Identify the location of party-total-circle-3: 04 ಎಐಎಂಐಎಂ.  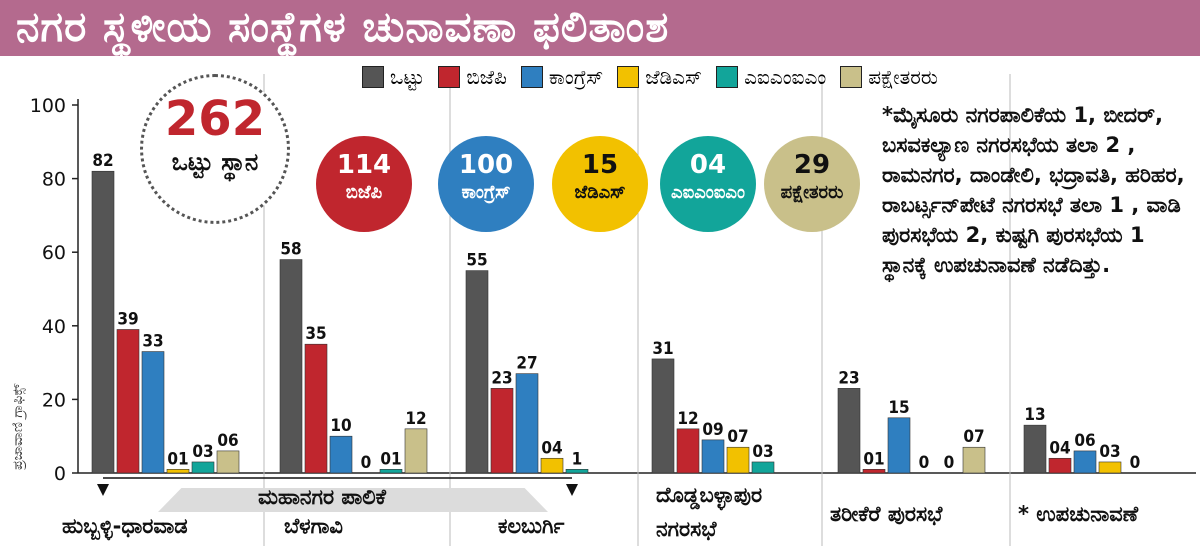
(708, 184).